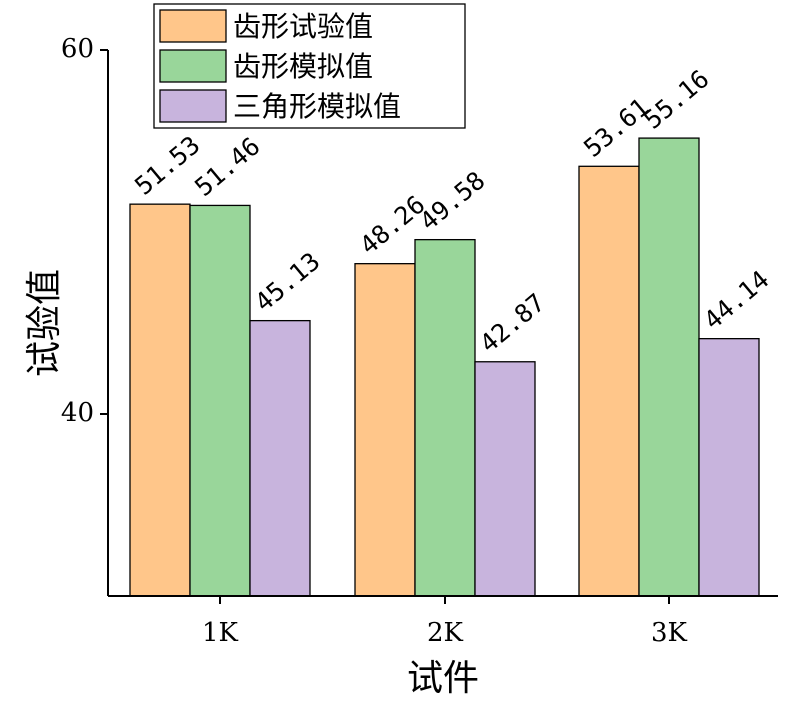 Image resolution: width=786 pixels, height=708 pixels. I want to click on value-label-series-3-1K: 45.13, so click(287, 282).